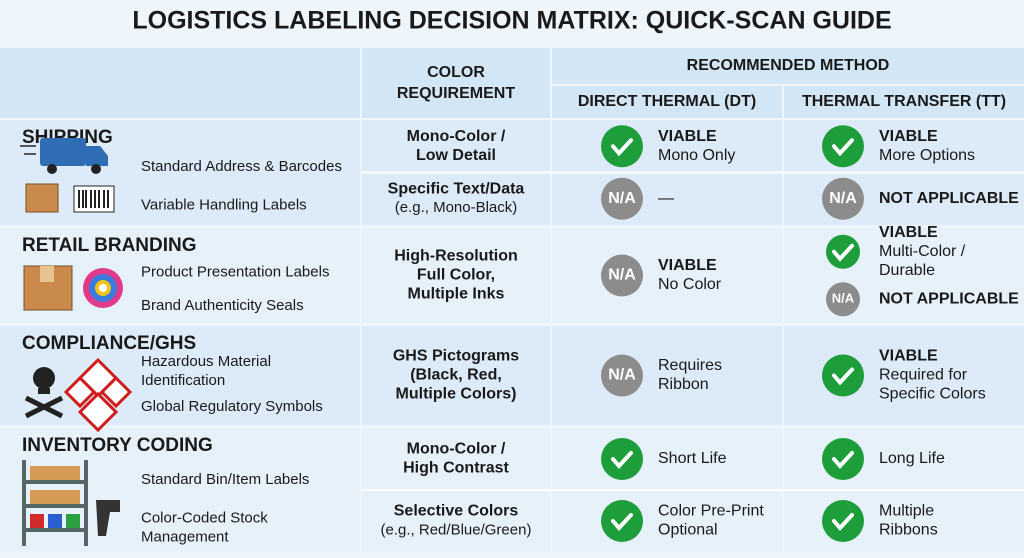 This screenshot has height=558, width=1024. Describe the element at coordinates (204, 517) in the screenshot. I see `row-label: Color-Coded Stock` at that location.